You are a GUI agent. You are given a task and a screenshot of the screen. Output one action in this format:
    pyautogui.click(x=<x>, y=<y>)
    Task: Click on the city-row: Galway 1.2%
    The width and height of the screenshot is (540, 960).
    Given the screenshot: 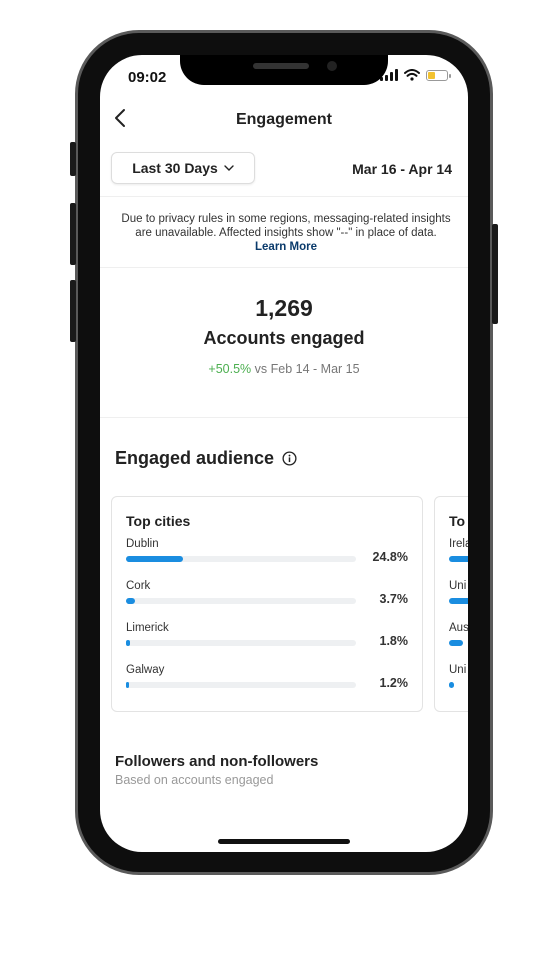 What is the action you would take?
    pyautogui.click(x=267, y=682)
    